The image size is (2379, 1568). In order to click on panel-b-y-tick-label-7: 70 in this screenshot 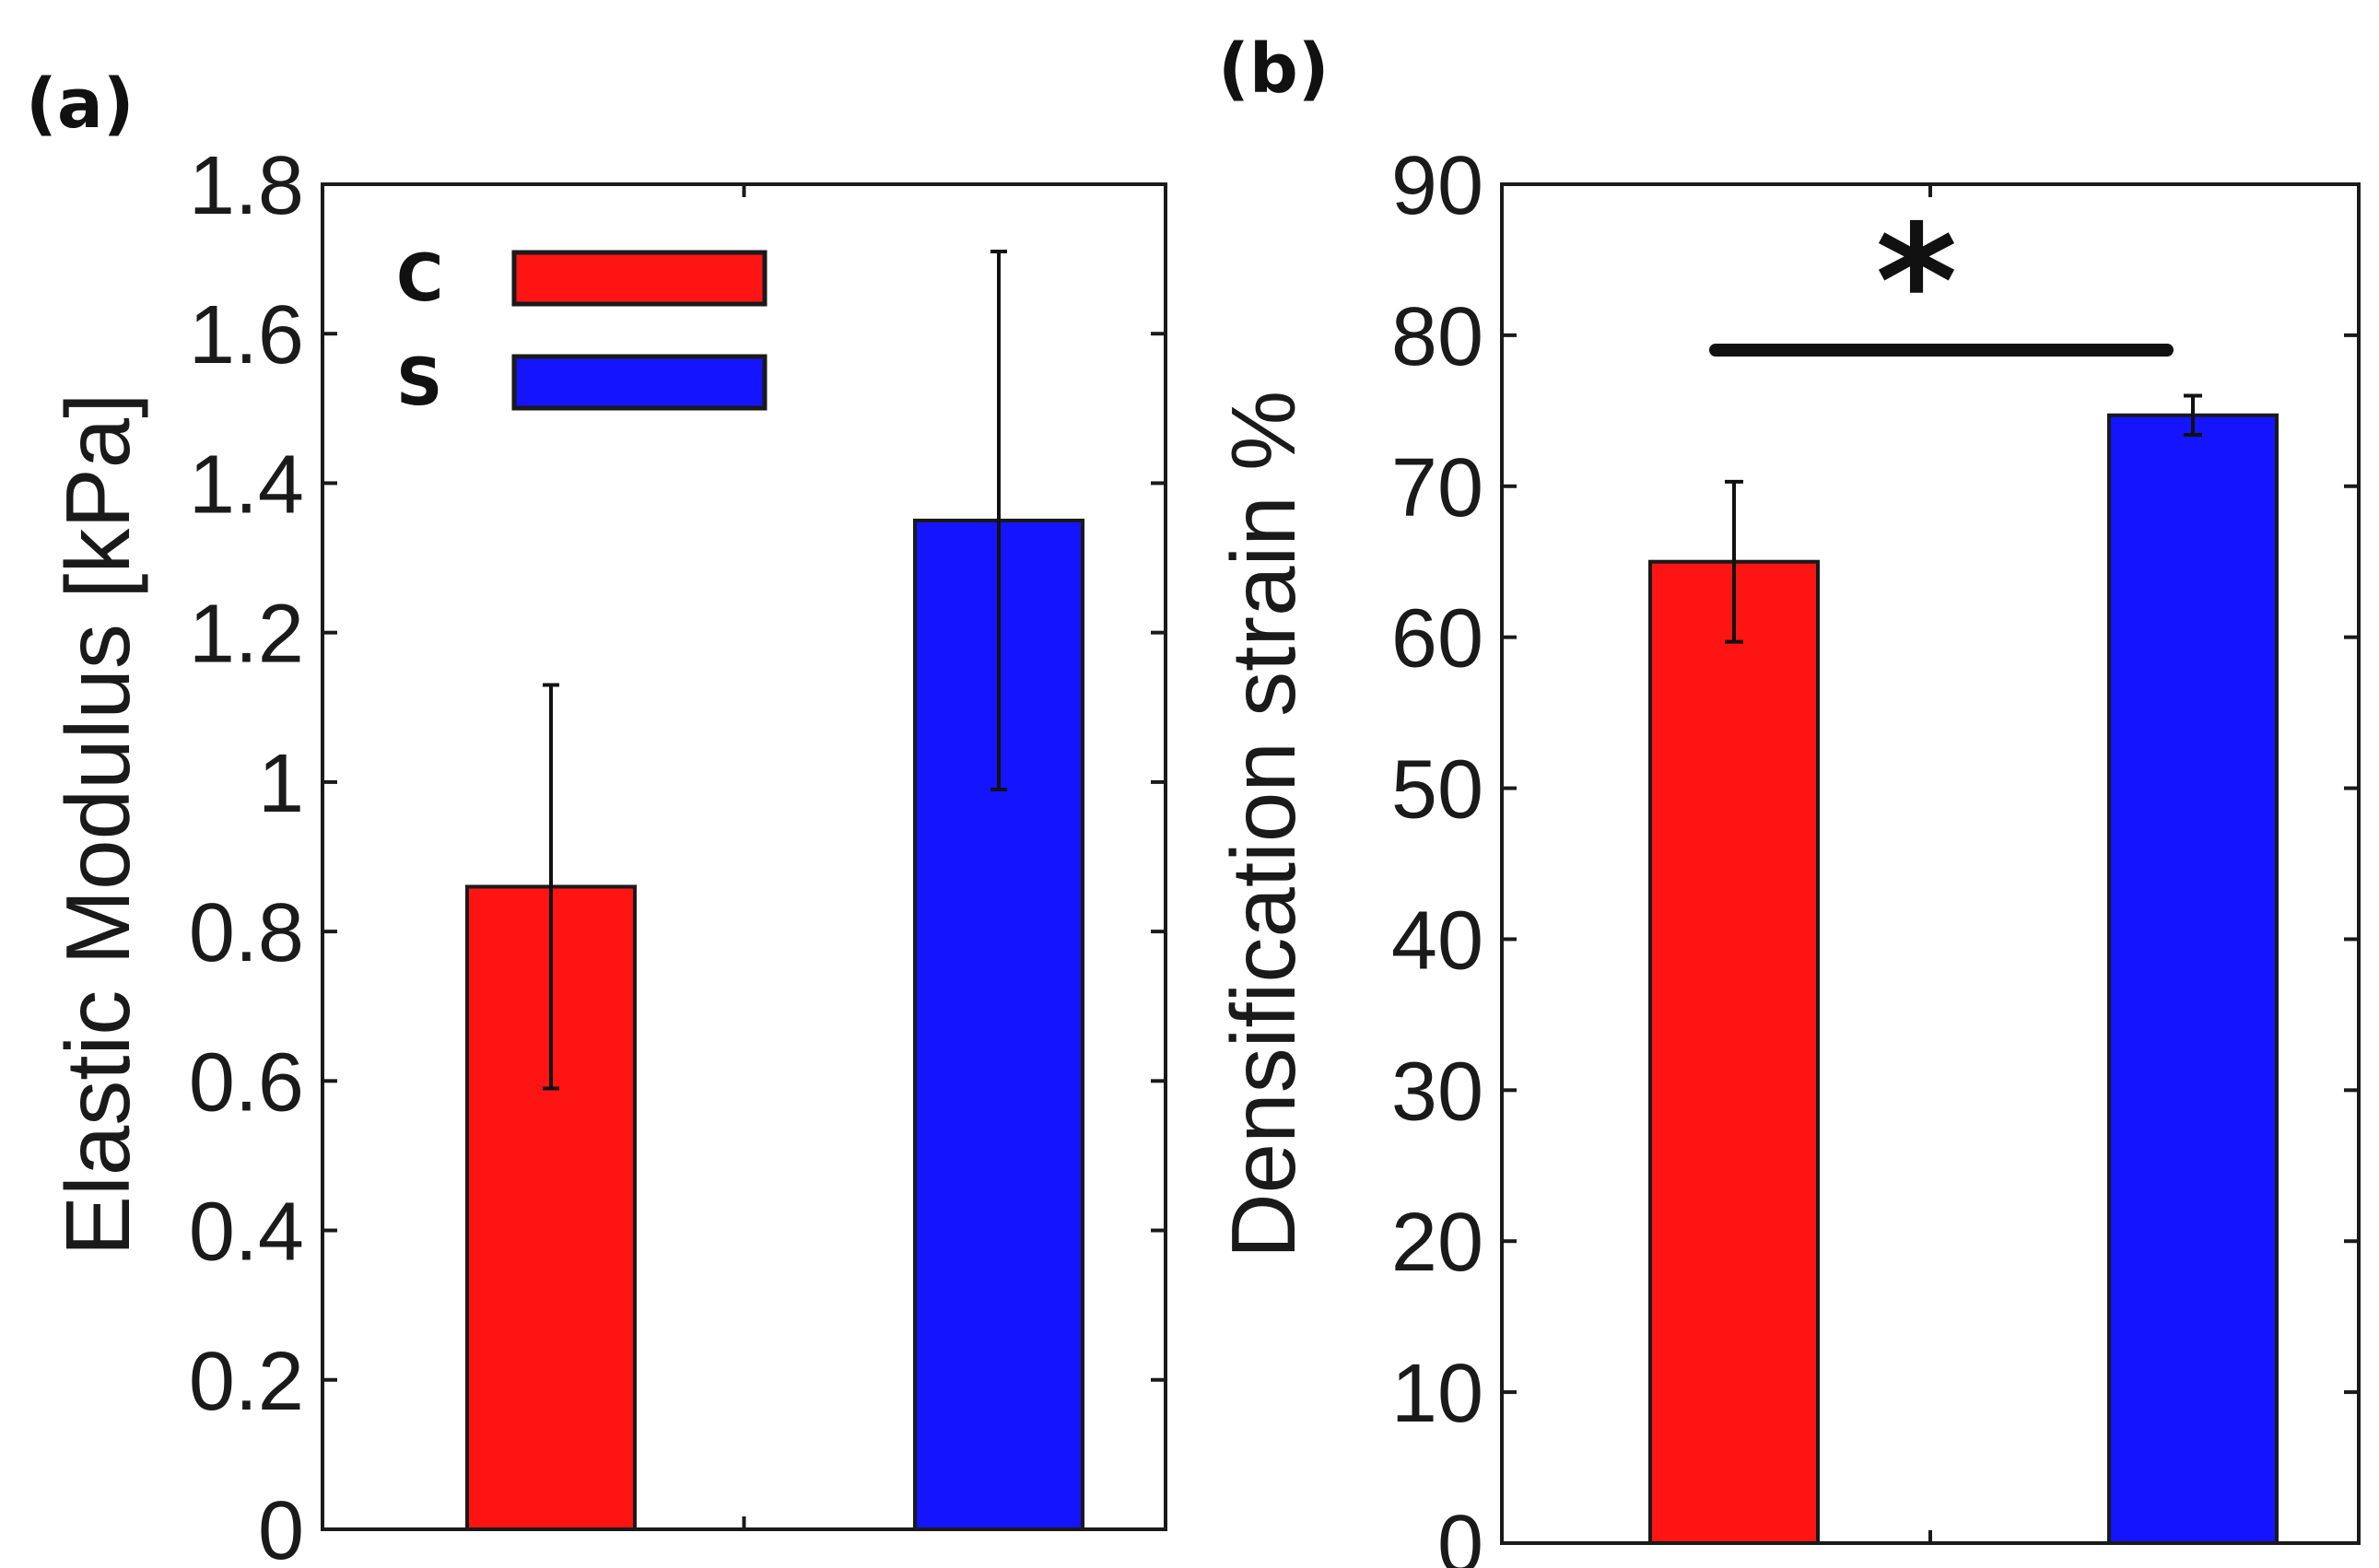, I will do `click(1437, 488)`.